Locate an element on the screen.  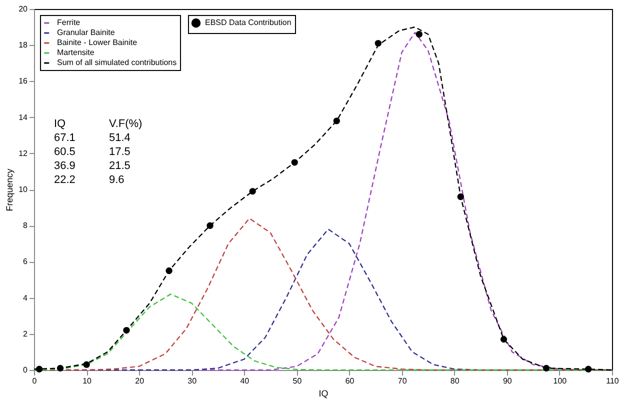
annotation: V.F(%) is located at coordinates (125, 124).